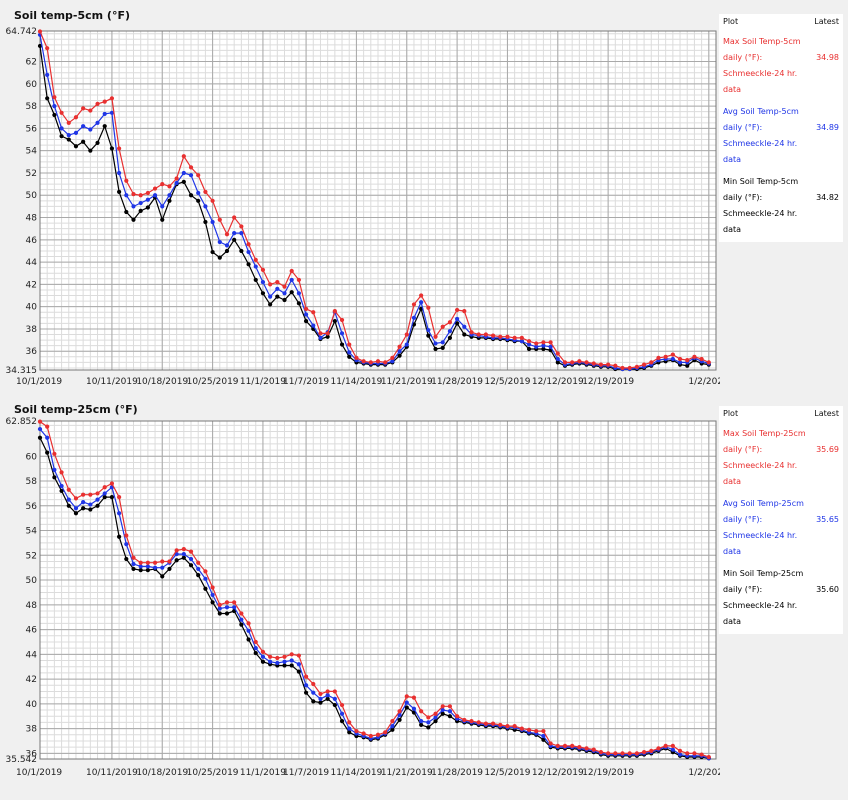  What do you see at coordinates (32, 482) in the screenshot?
I see `y-tick-label: 58` at bounding box center [32, 482].